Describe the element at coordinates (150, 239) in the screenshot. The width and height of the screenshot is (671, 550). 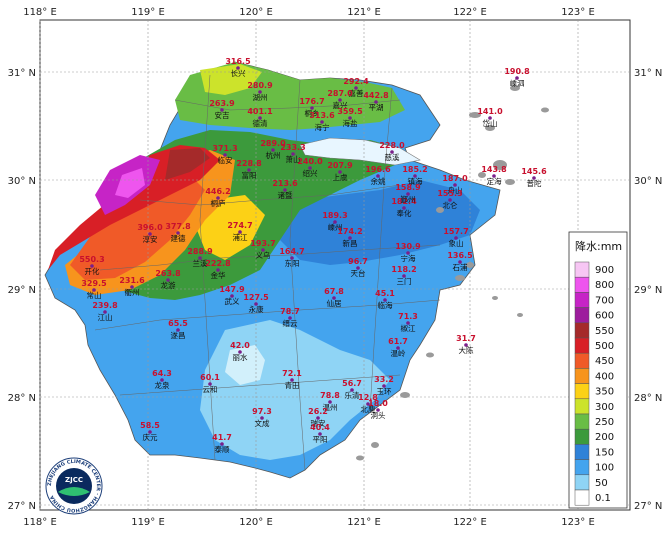
I see `station-name: 淳安` at that location.